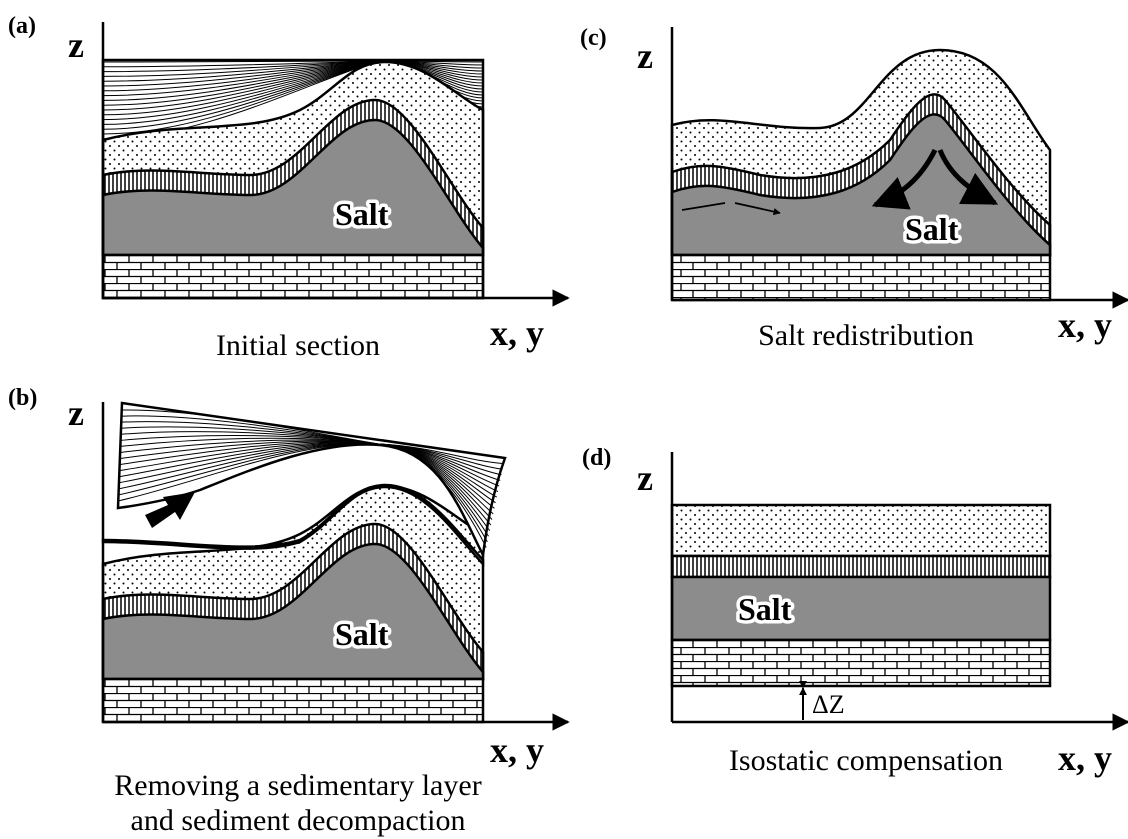 This screenshot has width=1128, height=839. Describe the element at coordinates (293, 525) in the screenshot. I see `dotted-top` at that location.